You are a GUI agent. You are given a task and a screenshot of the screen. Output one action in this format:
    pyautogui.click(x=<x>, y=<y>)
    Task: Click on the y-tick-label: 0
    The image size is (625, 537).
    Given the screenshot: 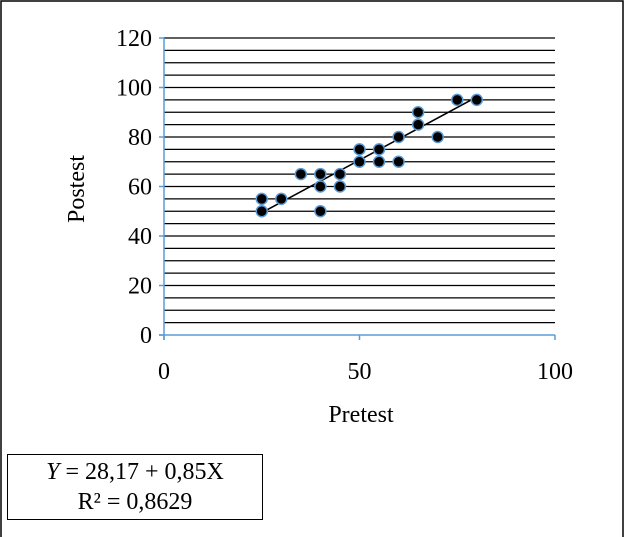 What is the action you would take?
    pyautogui.click(x=146, y=336)
    